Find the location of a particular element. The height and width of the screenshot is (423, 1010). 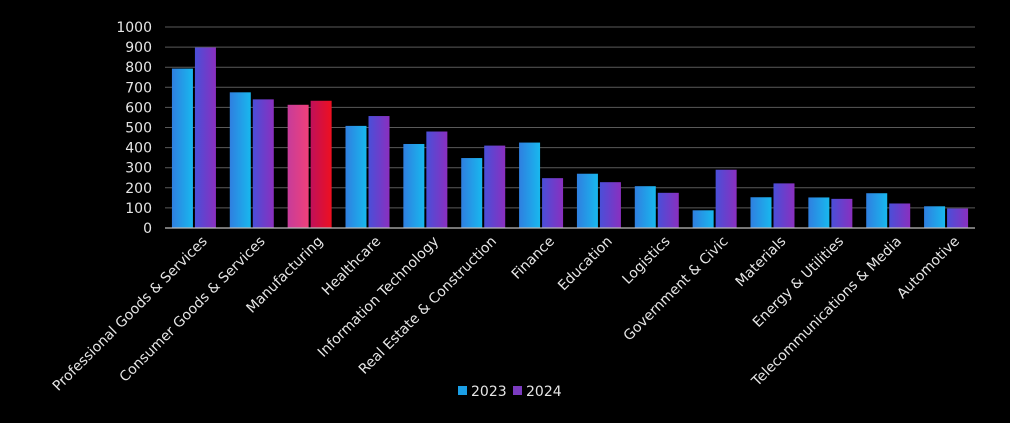

x-category-label: Finance is located at coordinates (533, 258).